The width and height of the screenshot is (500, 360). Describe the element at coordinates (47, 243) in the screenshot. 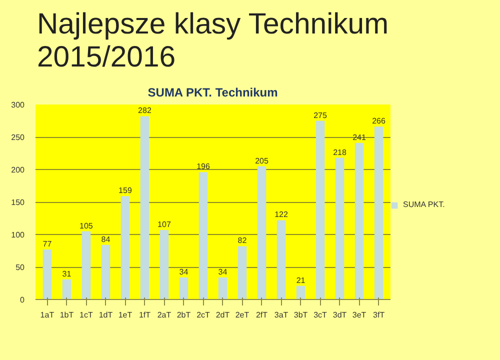

I see `data-label: 77` at that location.